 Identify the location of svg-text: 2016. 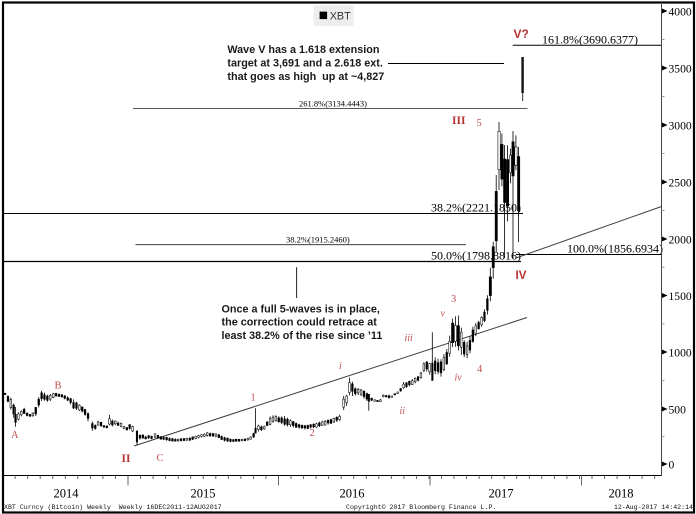
(352, 494).